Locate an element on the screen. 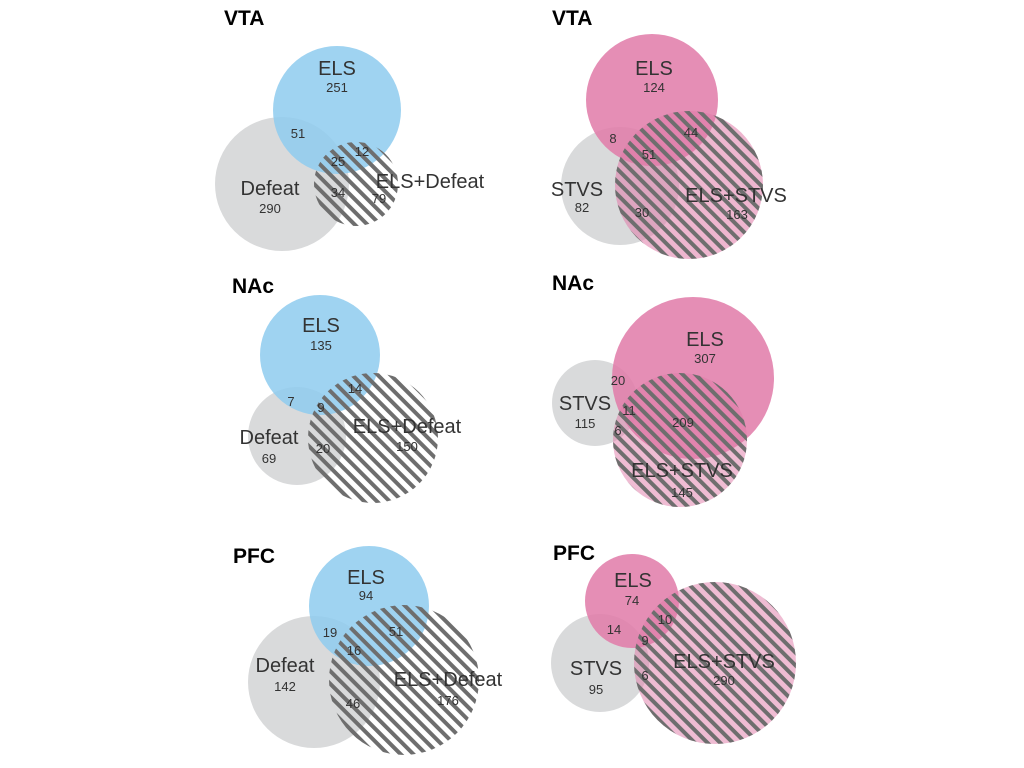  els-circle is located at coordinates (337, 110).